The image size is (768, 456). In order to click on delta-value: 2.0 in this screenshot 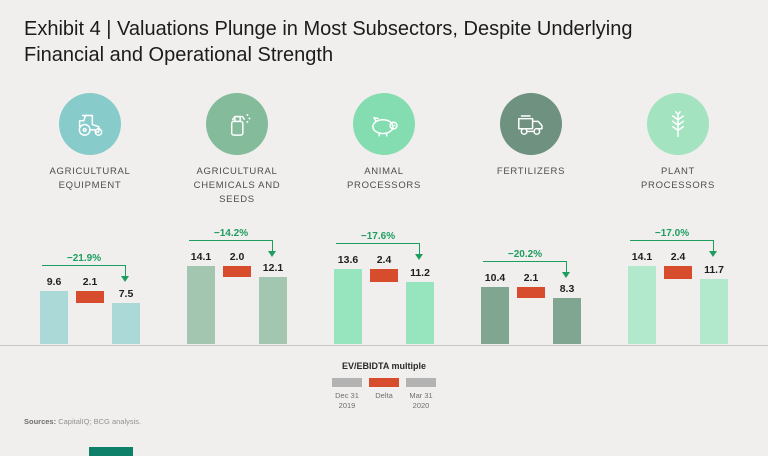, I will do `click(237, 257)`.